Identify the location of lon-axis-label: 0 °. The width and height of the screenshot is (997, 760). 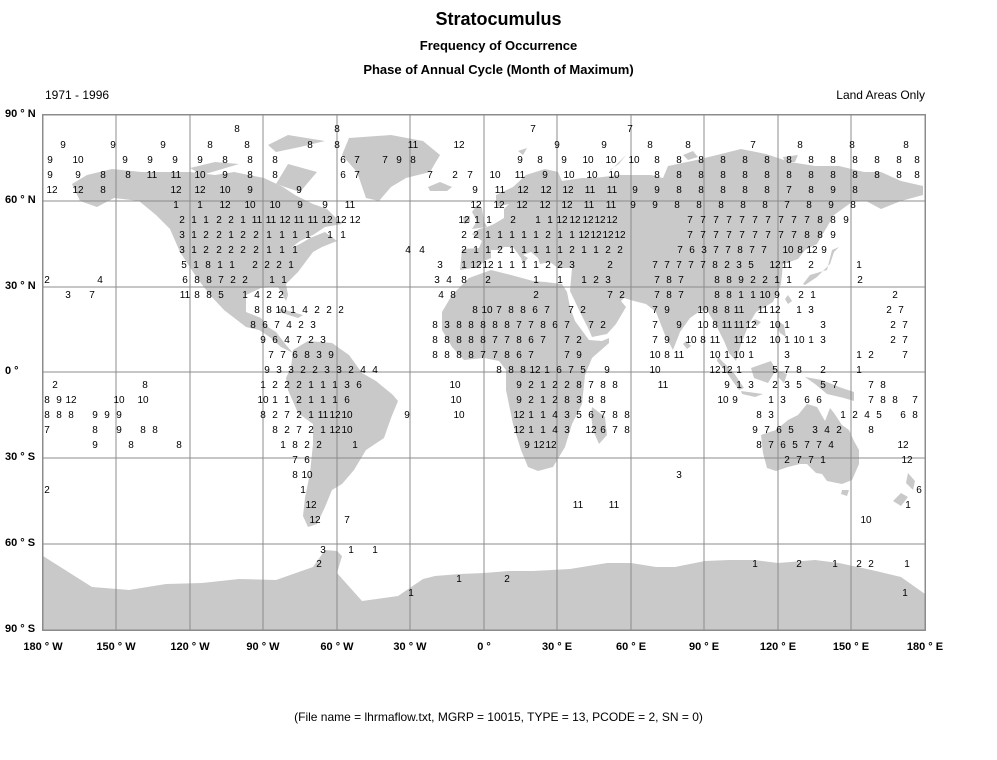
(484, 647).